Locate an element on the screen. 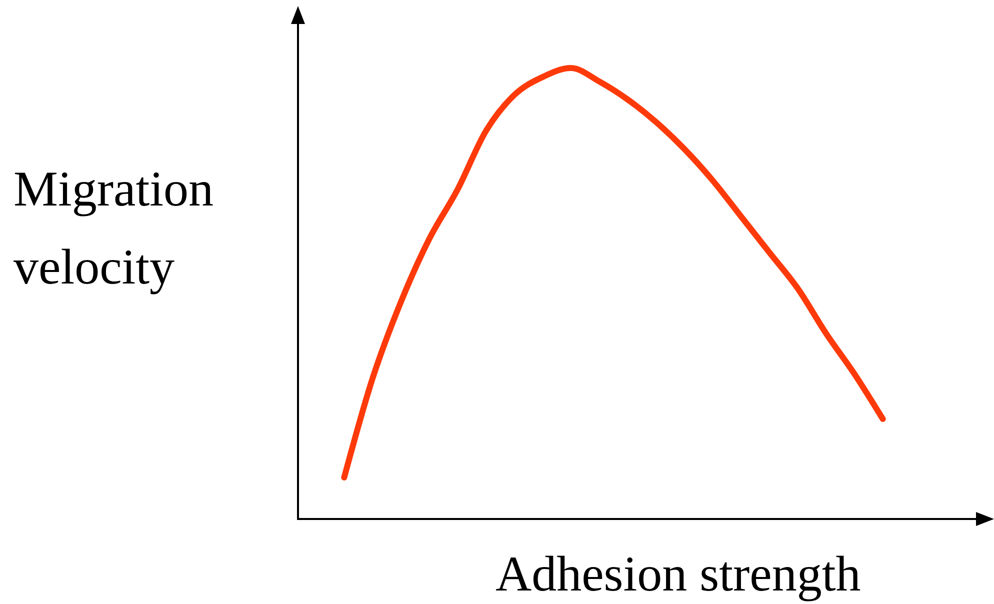 Image resolution: width=994 pixels, height=604 pixels. x-axis-title: Adhesion strength is located at coordinates (678, 574).